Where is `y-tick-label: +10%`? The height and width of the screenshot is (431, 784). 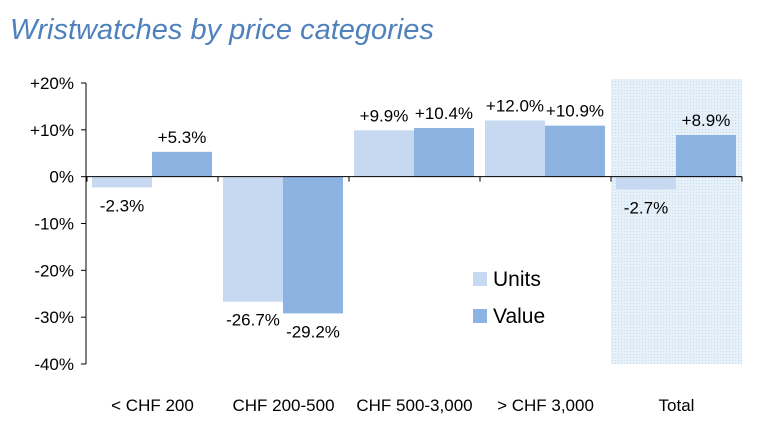
y-tick-label: +10% is located at coordinates (52, 130).